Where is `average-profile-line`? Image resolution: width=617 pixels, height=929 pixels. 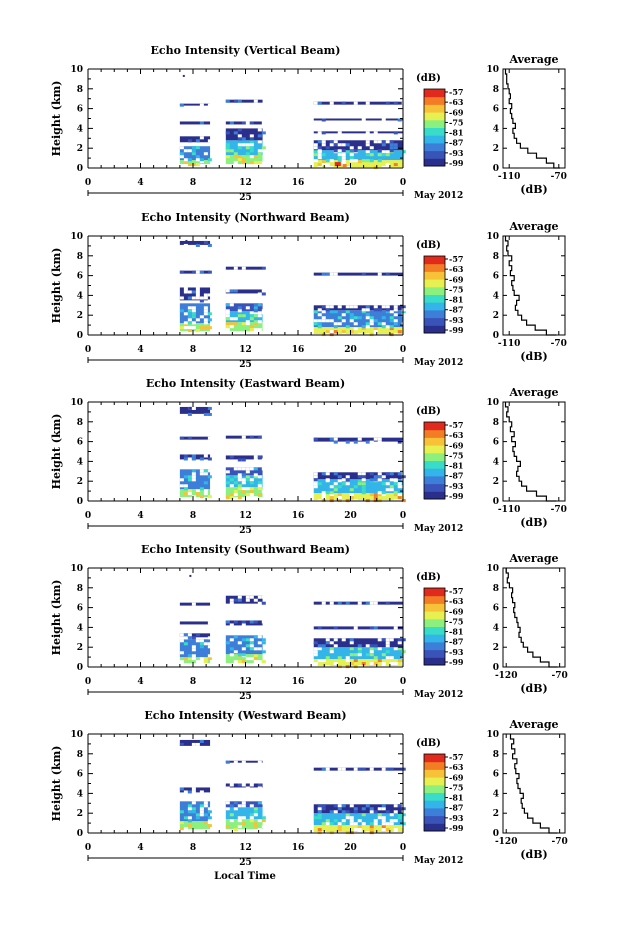 average-profile-line is located at coordinates (530, 286).